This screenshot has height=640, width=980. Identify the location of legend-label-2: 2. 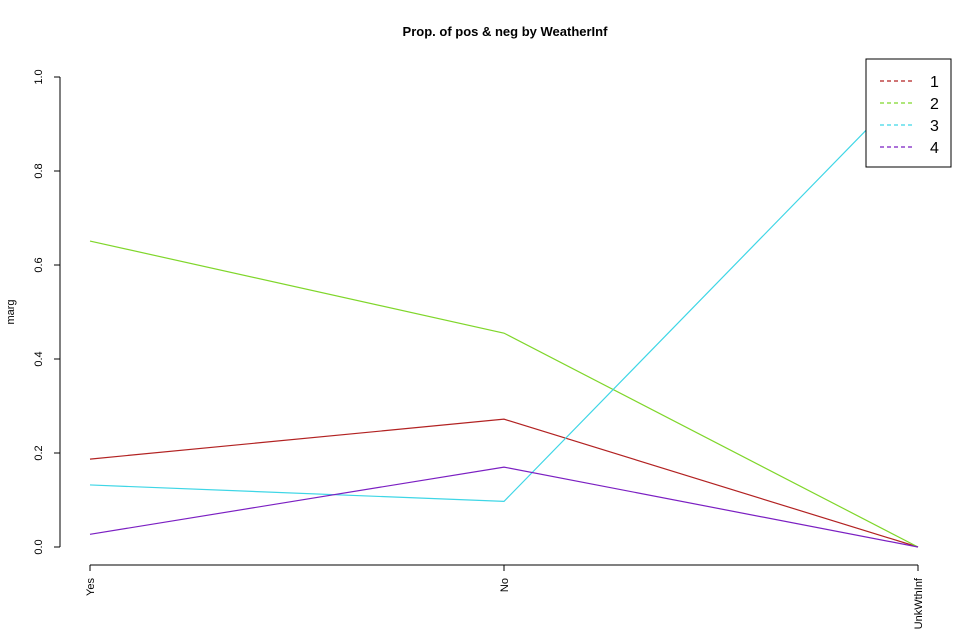
(934, 104).